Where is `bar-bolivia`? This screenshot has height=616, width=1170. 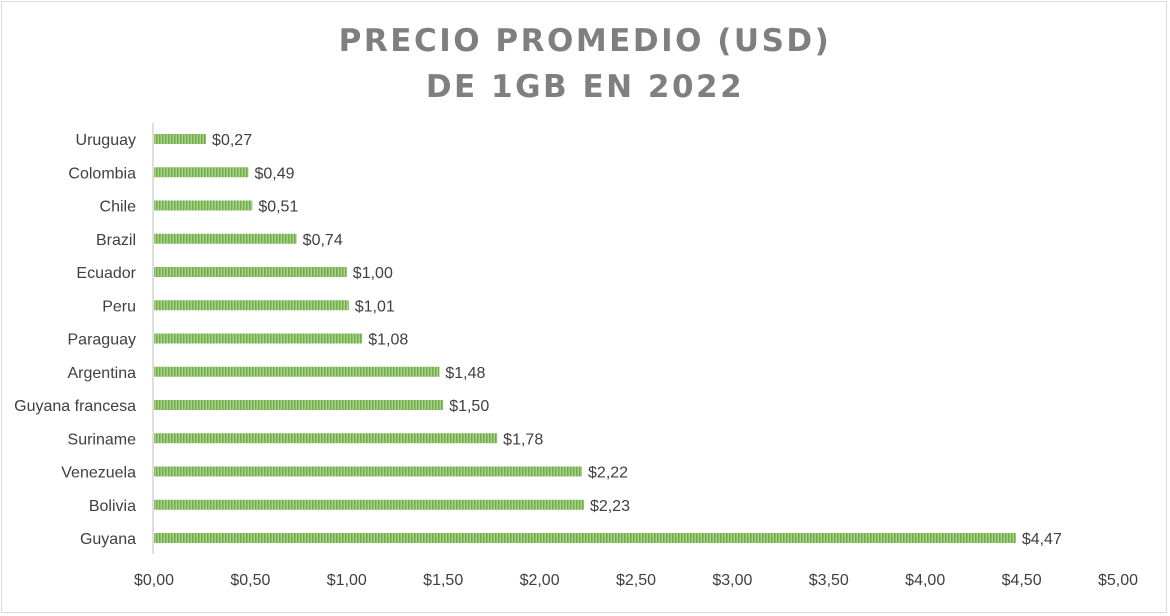
bar-bolivia is located at coordinates (369, 504).